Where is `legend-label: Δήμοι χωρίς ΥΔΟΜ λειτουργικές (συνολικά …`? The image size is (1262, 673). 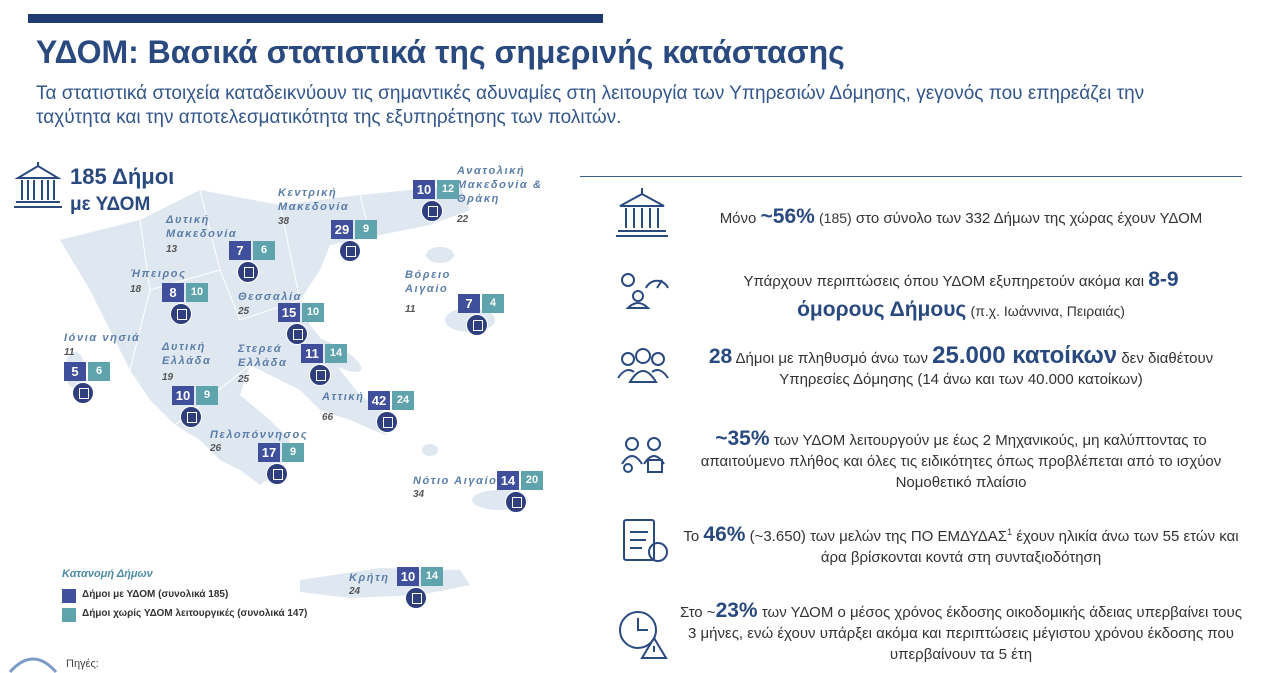 legend-label: Δήμοι χωρίς ΥΔΟΜ λειτουργικές (συνολικά … is located at coordinates (195, 613).